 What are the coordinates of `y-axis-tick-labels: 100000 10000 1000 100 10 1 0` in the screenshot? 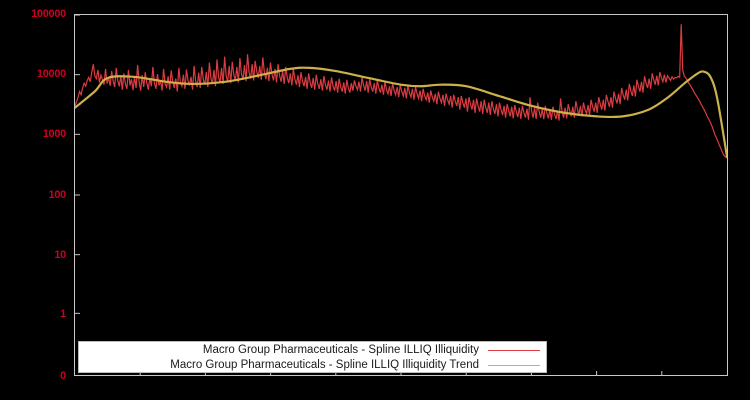 It's located at (37, 200).